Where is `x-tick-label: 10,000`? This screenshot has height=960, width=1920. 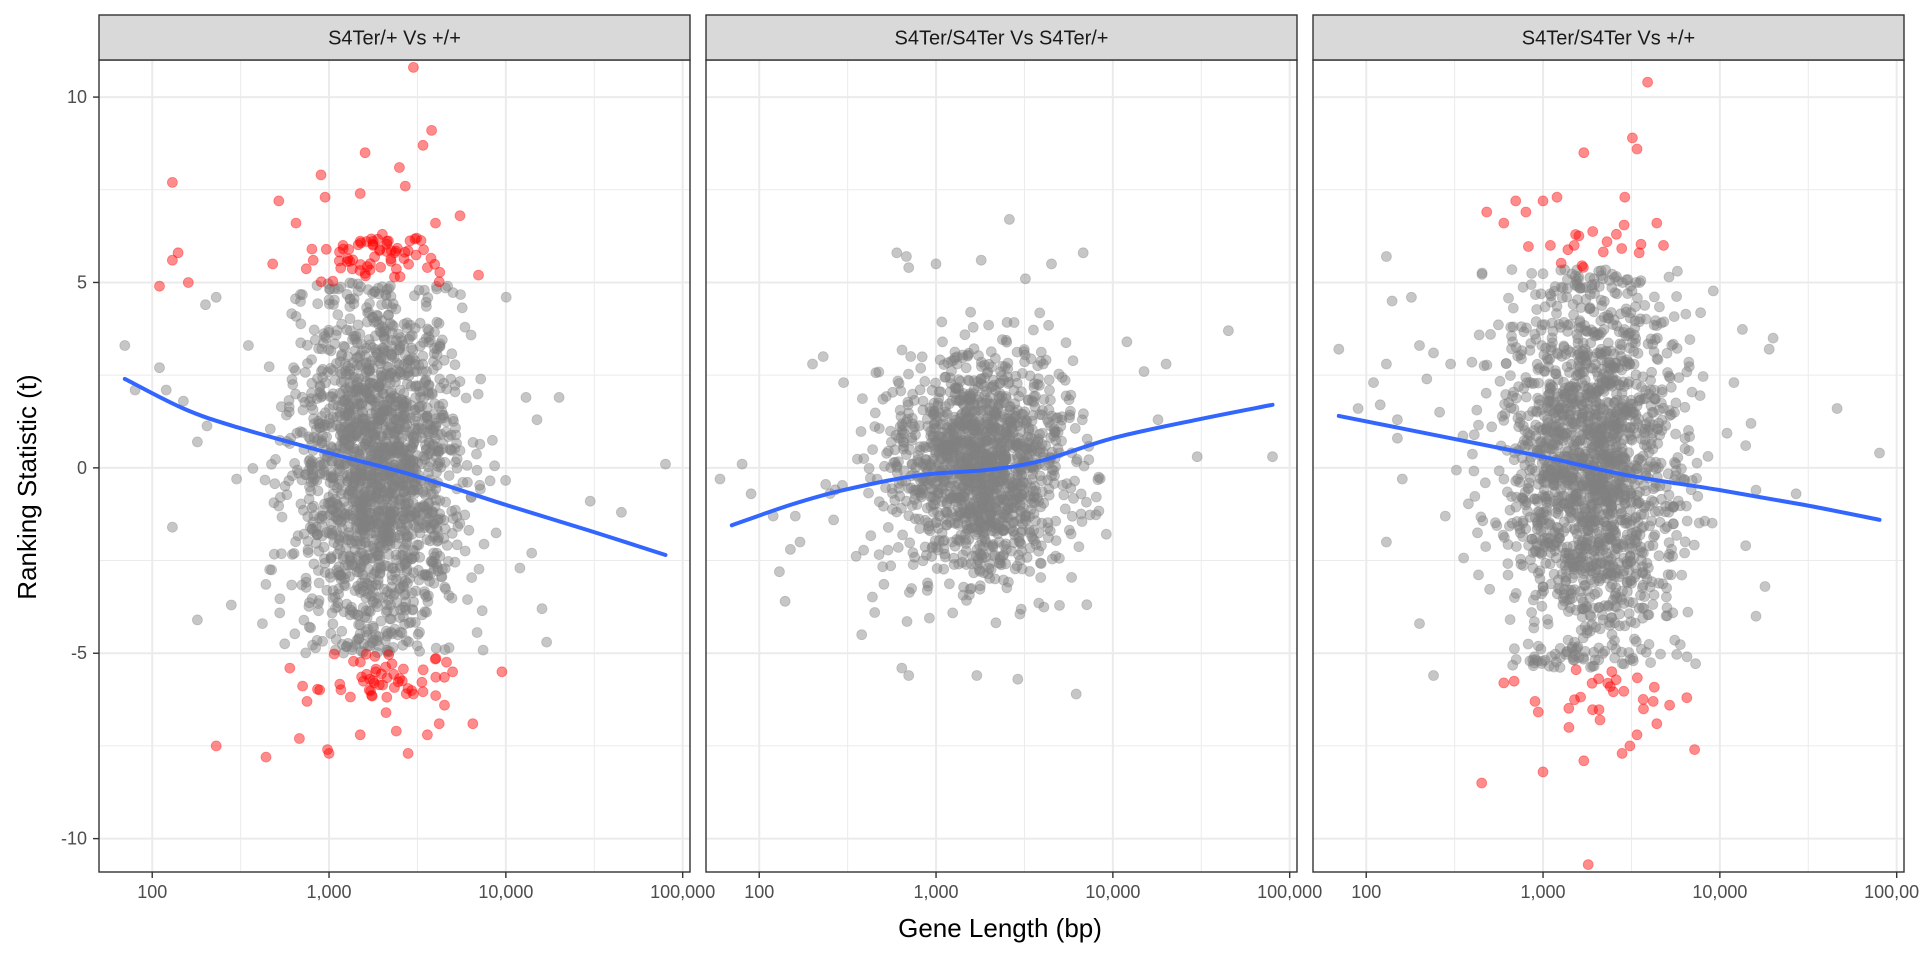 x-tick-label: 10,000 is located at coordinates (1112, 892).